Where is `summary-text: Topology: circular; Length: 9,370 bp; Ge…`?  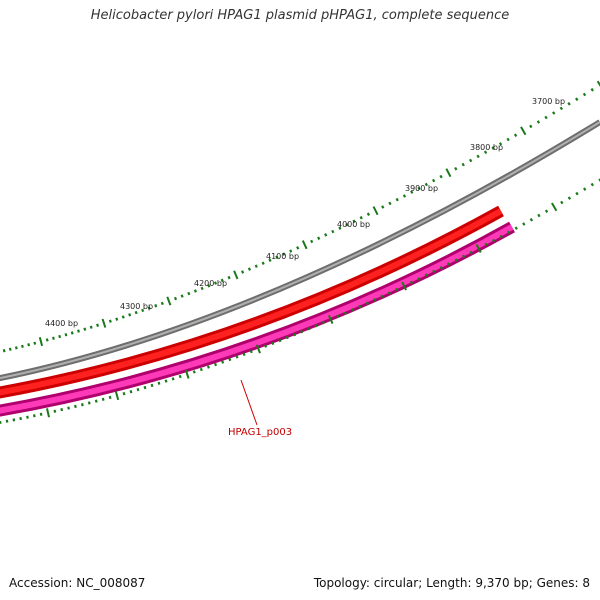
summary-text: Topology: circular; Length: 9,370 bp; Ge… is located at coordinates (451, 583).